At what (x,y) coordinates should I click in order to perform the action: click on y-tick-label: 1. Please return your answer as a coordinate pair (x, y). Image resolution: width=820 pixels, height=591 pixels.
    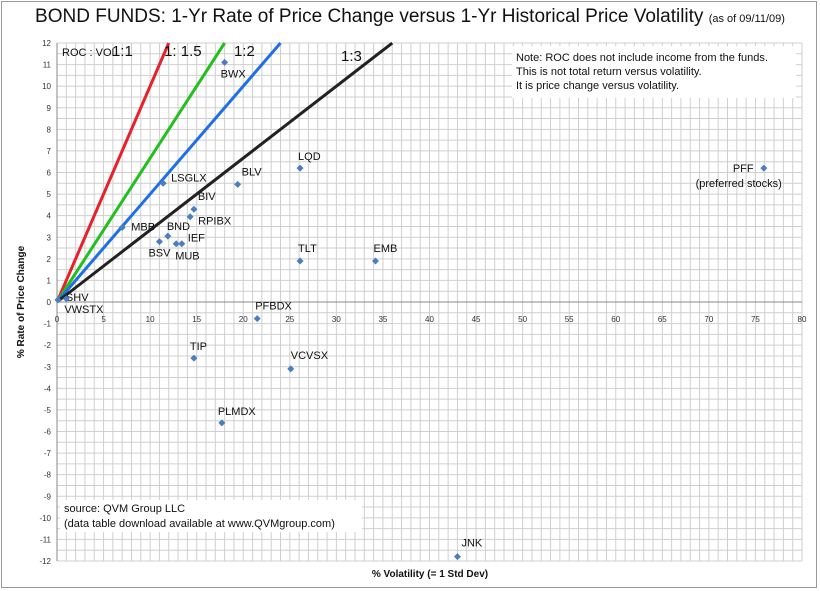
    Looking at the image, I should click on (49, 280).